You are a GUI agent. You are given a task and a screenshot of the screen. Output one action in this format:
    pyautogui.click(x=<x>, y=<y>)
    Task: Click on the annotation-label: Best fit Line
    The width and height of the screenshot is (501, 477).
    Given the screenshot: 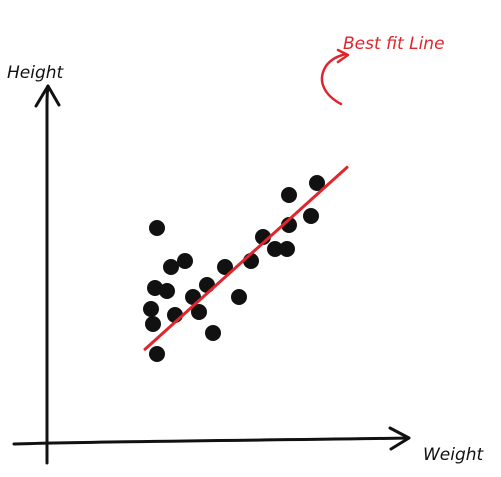 What is the action you would take?
    pyautogui.click(x=394, y=44)
    